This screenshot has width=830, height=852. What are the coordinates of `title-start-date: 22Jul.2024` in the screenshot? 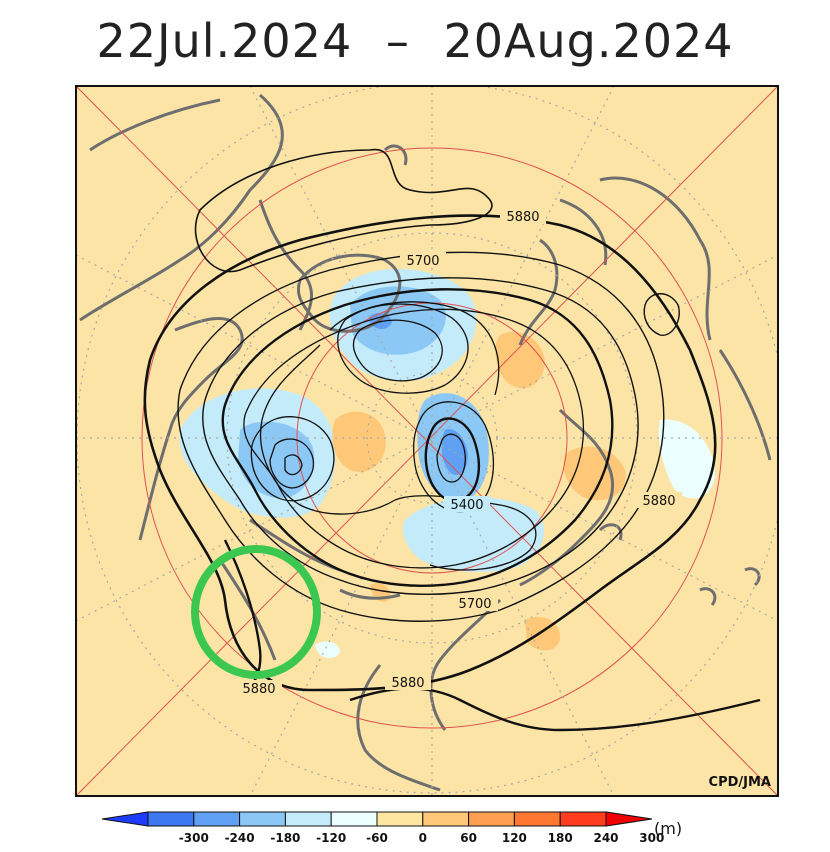 It's located at (224, 41).